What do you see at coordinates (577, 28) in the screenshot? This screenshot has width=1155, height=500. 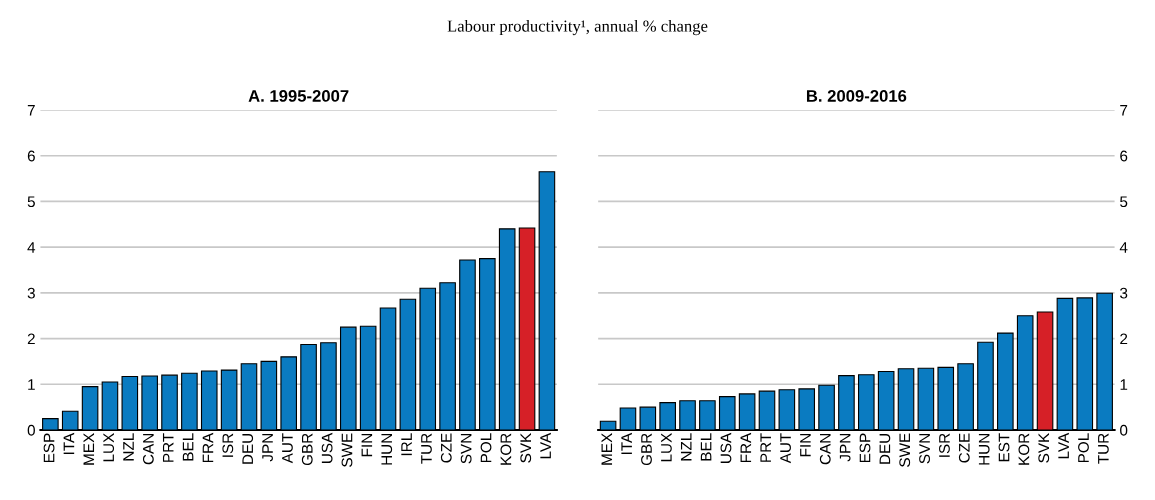 I see `text: Labour productivity¹, annual % change` at bounding box center [577, 28].